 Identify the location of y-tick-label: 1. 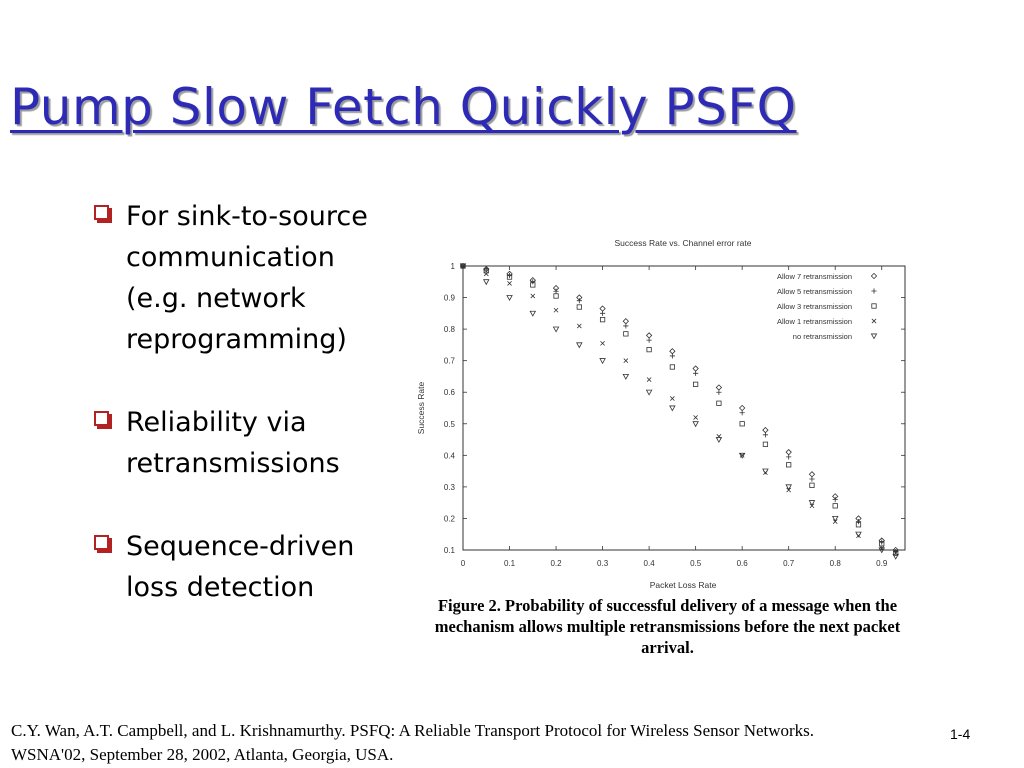
(453, 266).